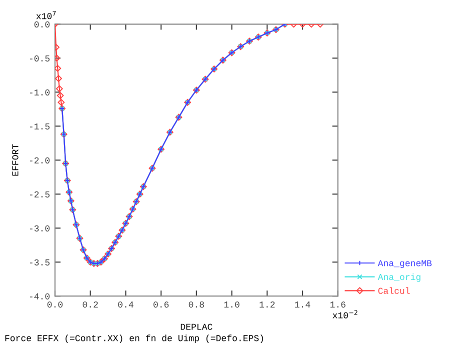 This screenshot has width=449, height=350. What do you see at coordinates (126, 304) in the screenshot?
I see `x-tick-label: 0.4` at bounding box center [126, 304].